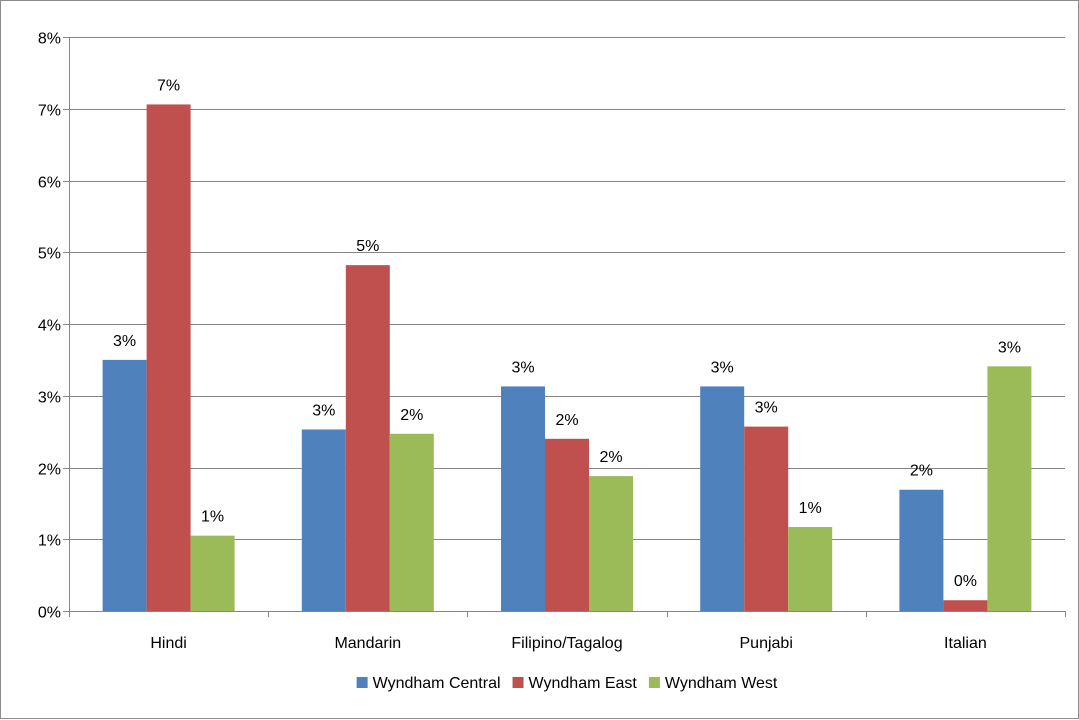 The image size is (1079, 720). I want to click on y-tick-label: 6%, so click(49, 183).